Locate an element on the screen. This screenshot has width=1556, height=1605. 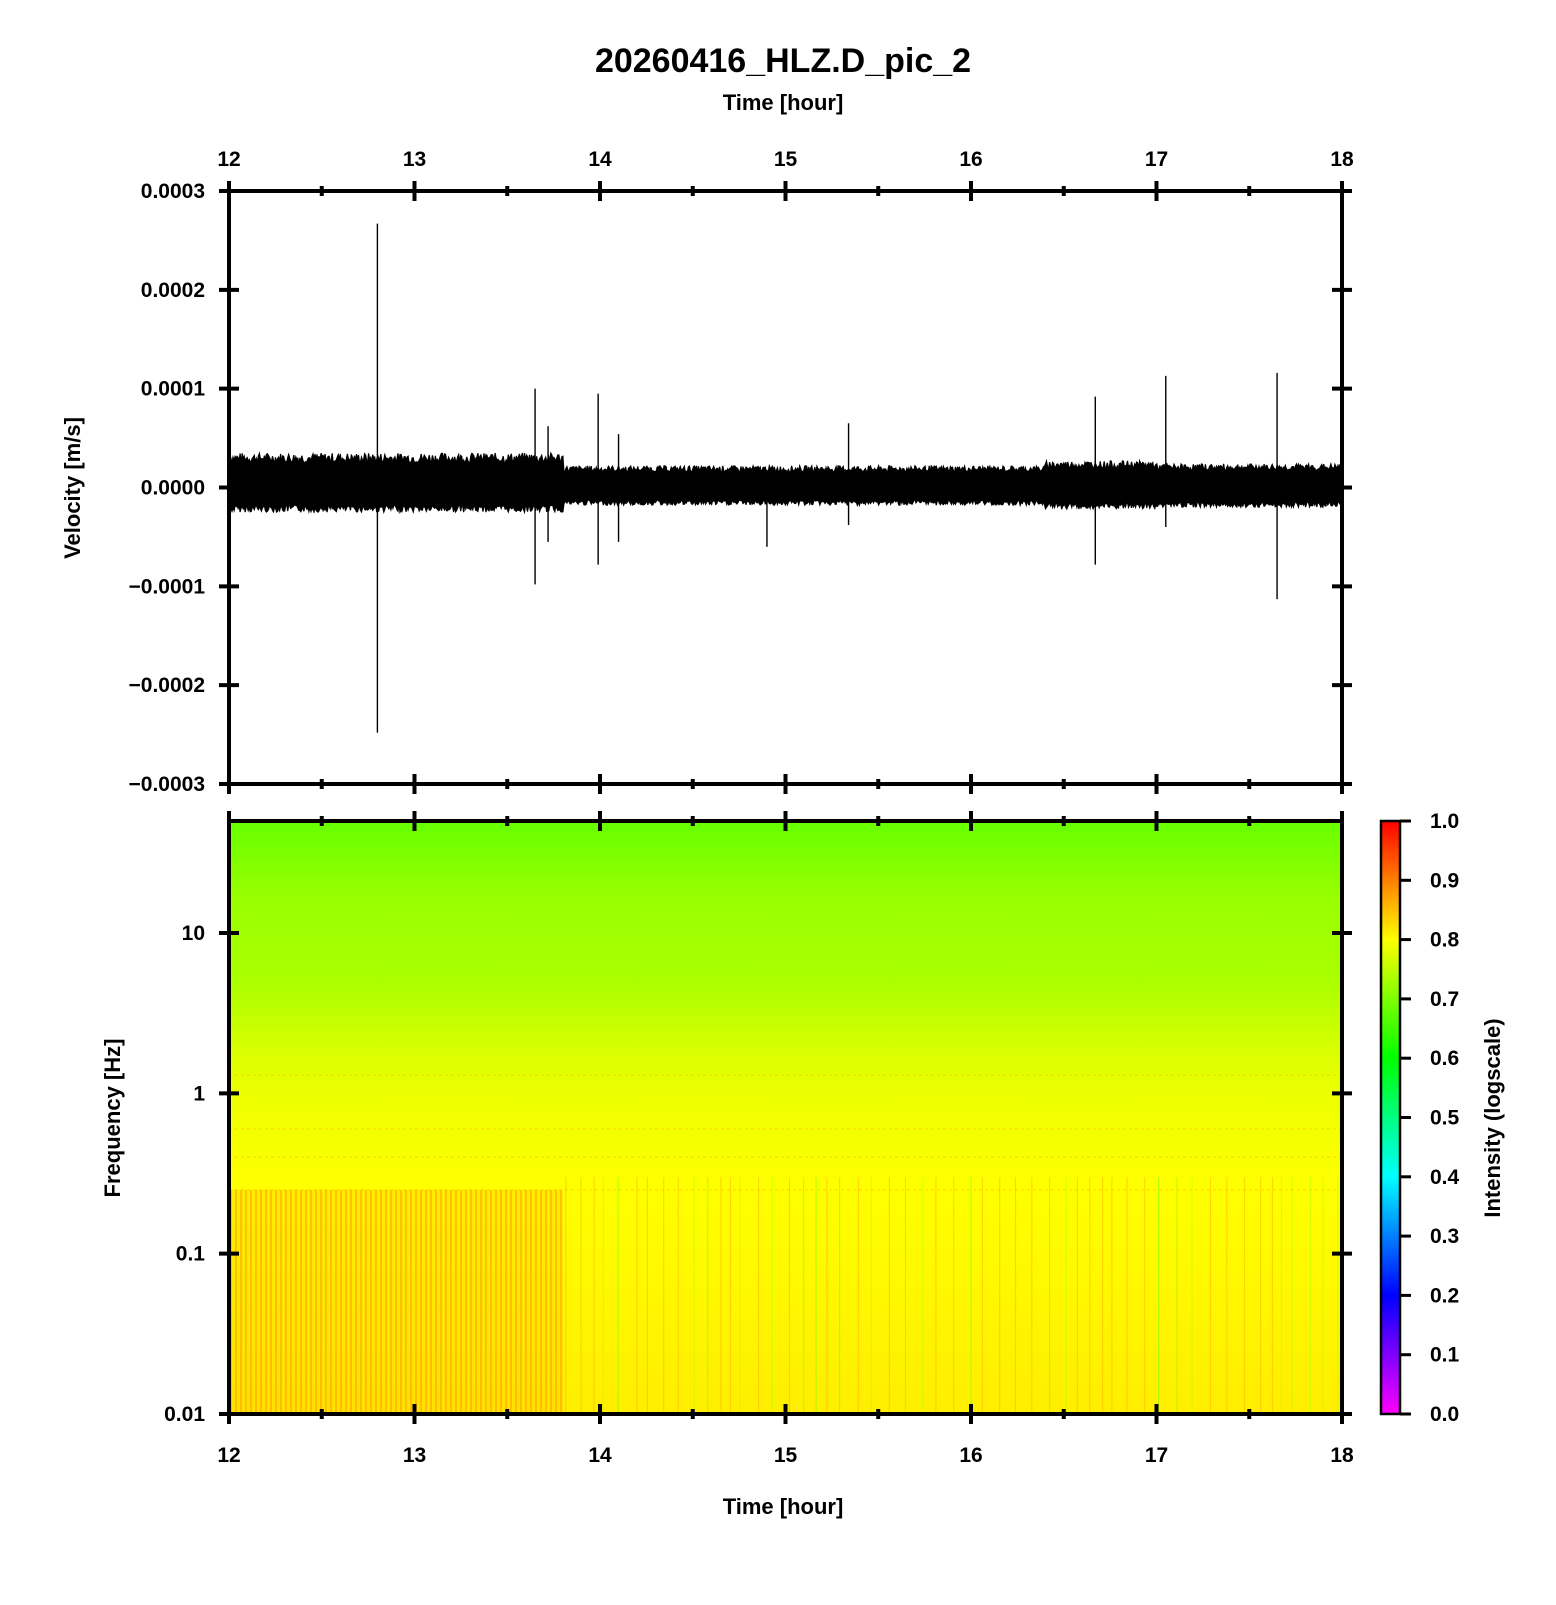
spectrogram-x-tick-label: 18 is located at coordinates (1342, 1455).